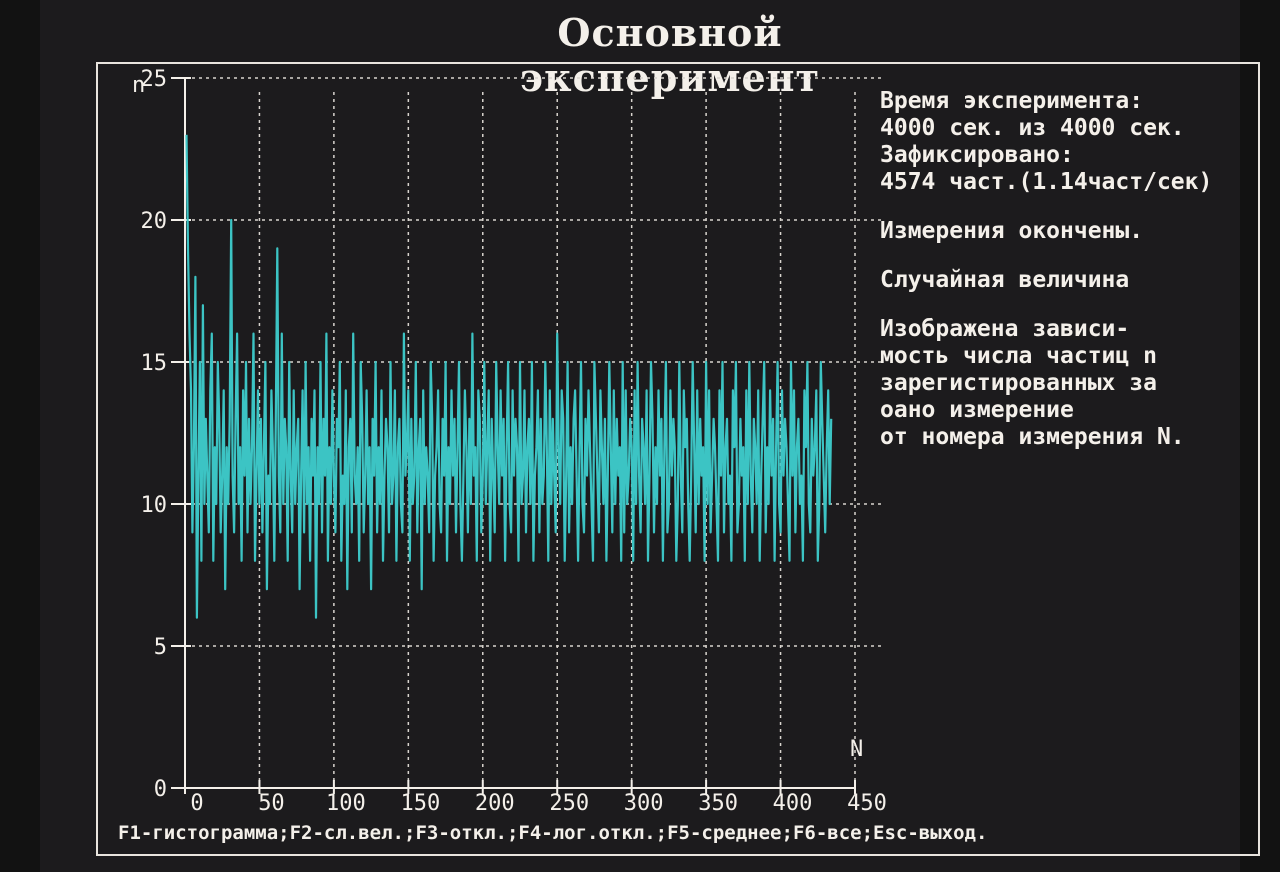 This screenshot has height=872, width=1280. Describe the element at coordinates (346, 803) in the screenshot. I see `x-tick-label: 100` at that location.